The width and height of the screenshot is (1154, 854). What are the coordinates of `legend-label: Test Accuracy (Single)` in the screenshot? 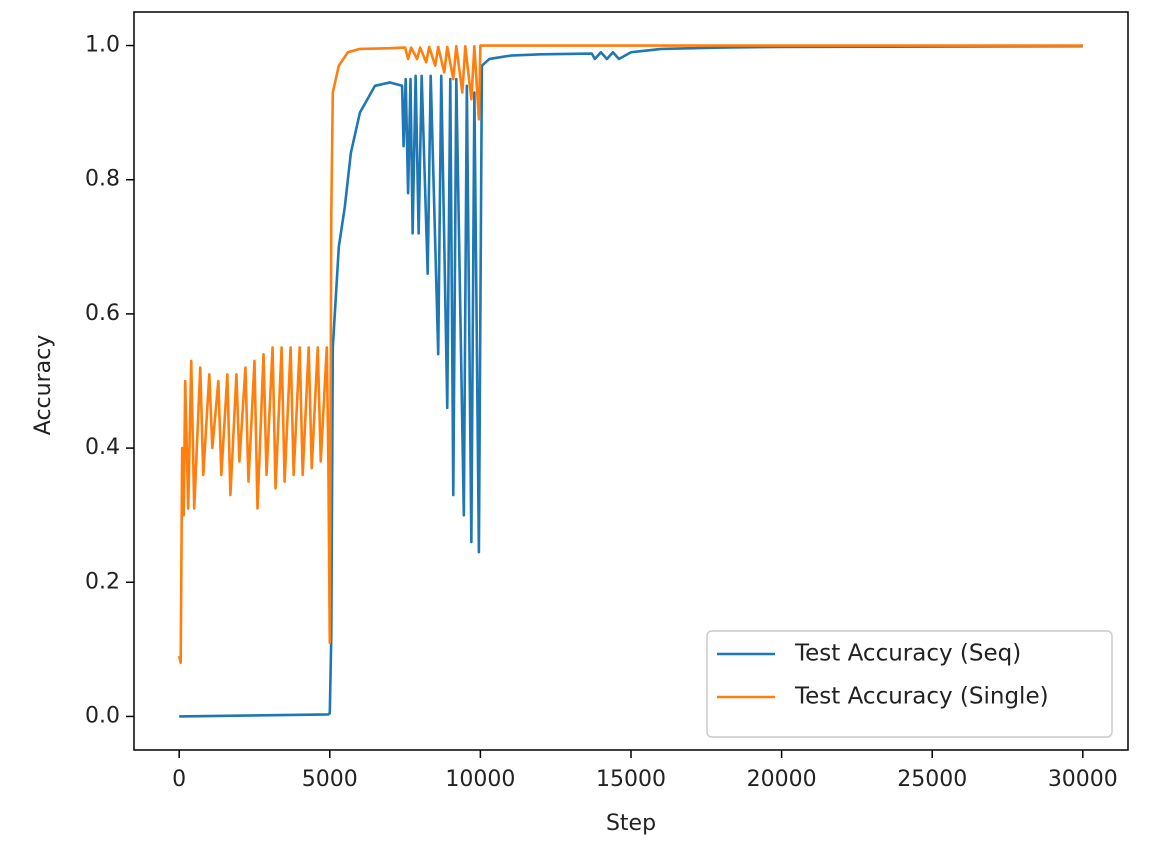 It's located at (921, 697).